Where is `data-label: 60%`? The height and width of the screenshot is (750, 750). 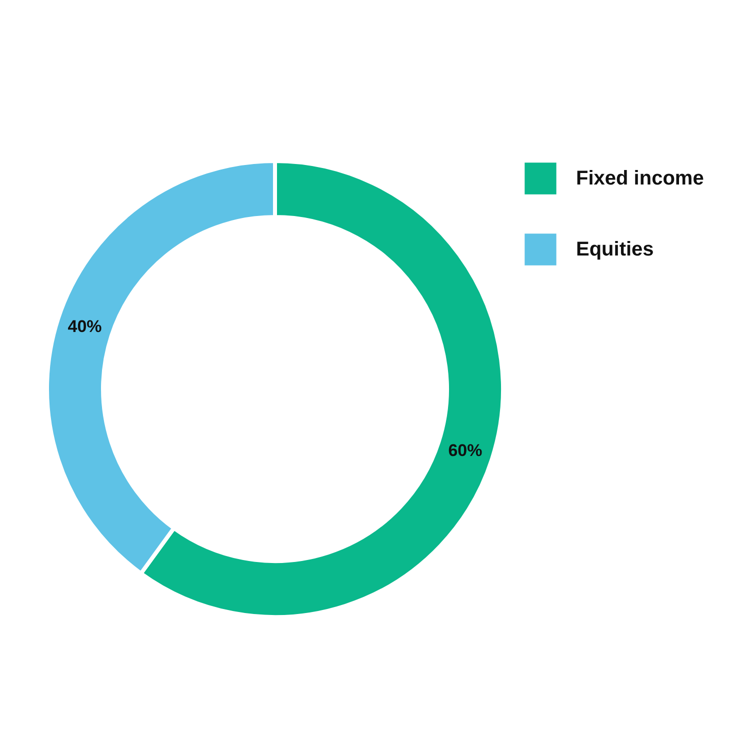 data-label: 60% is located at coordinates (465, 450).